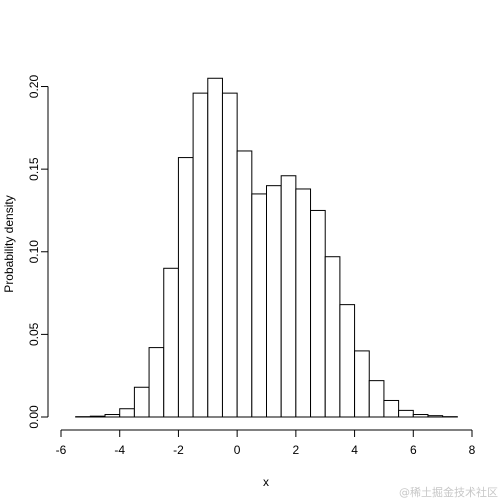  I want to click on x-tick-label: -4, so click(119, 450).